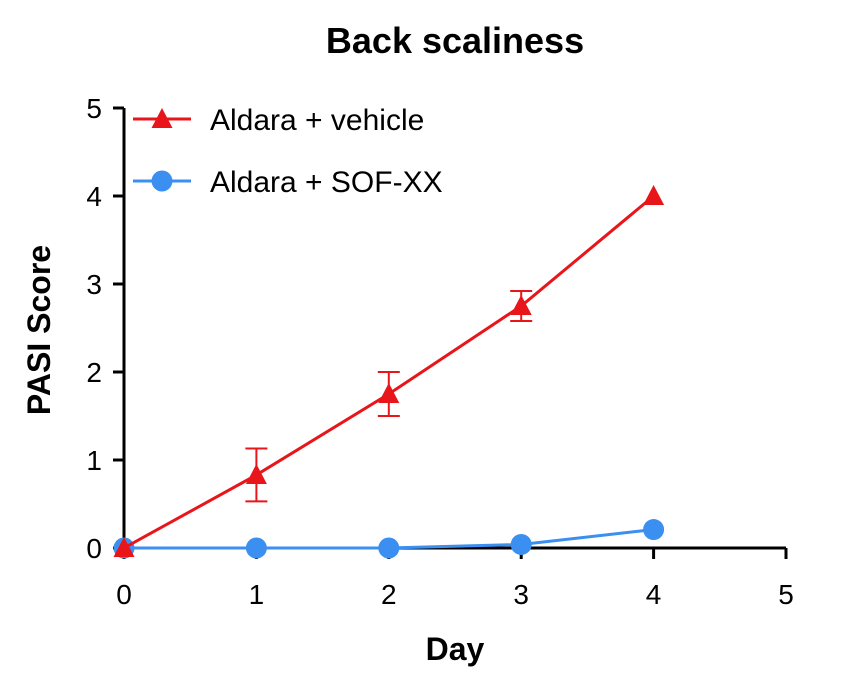  What do you see at coordinates (317, 120) in the screenshot?
I see `legend-label-vehicle: Aldara + vehicle` at bounding box center [317, 120].